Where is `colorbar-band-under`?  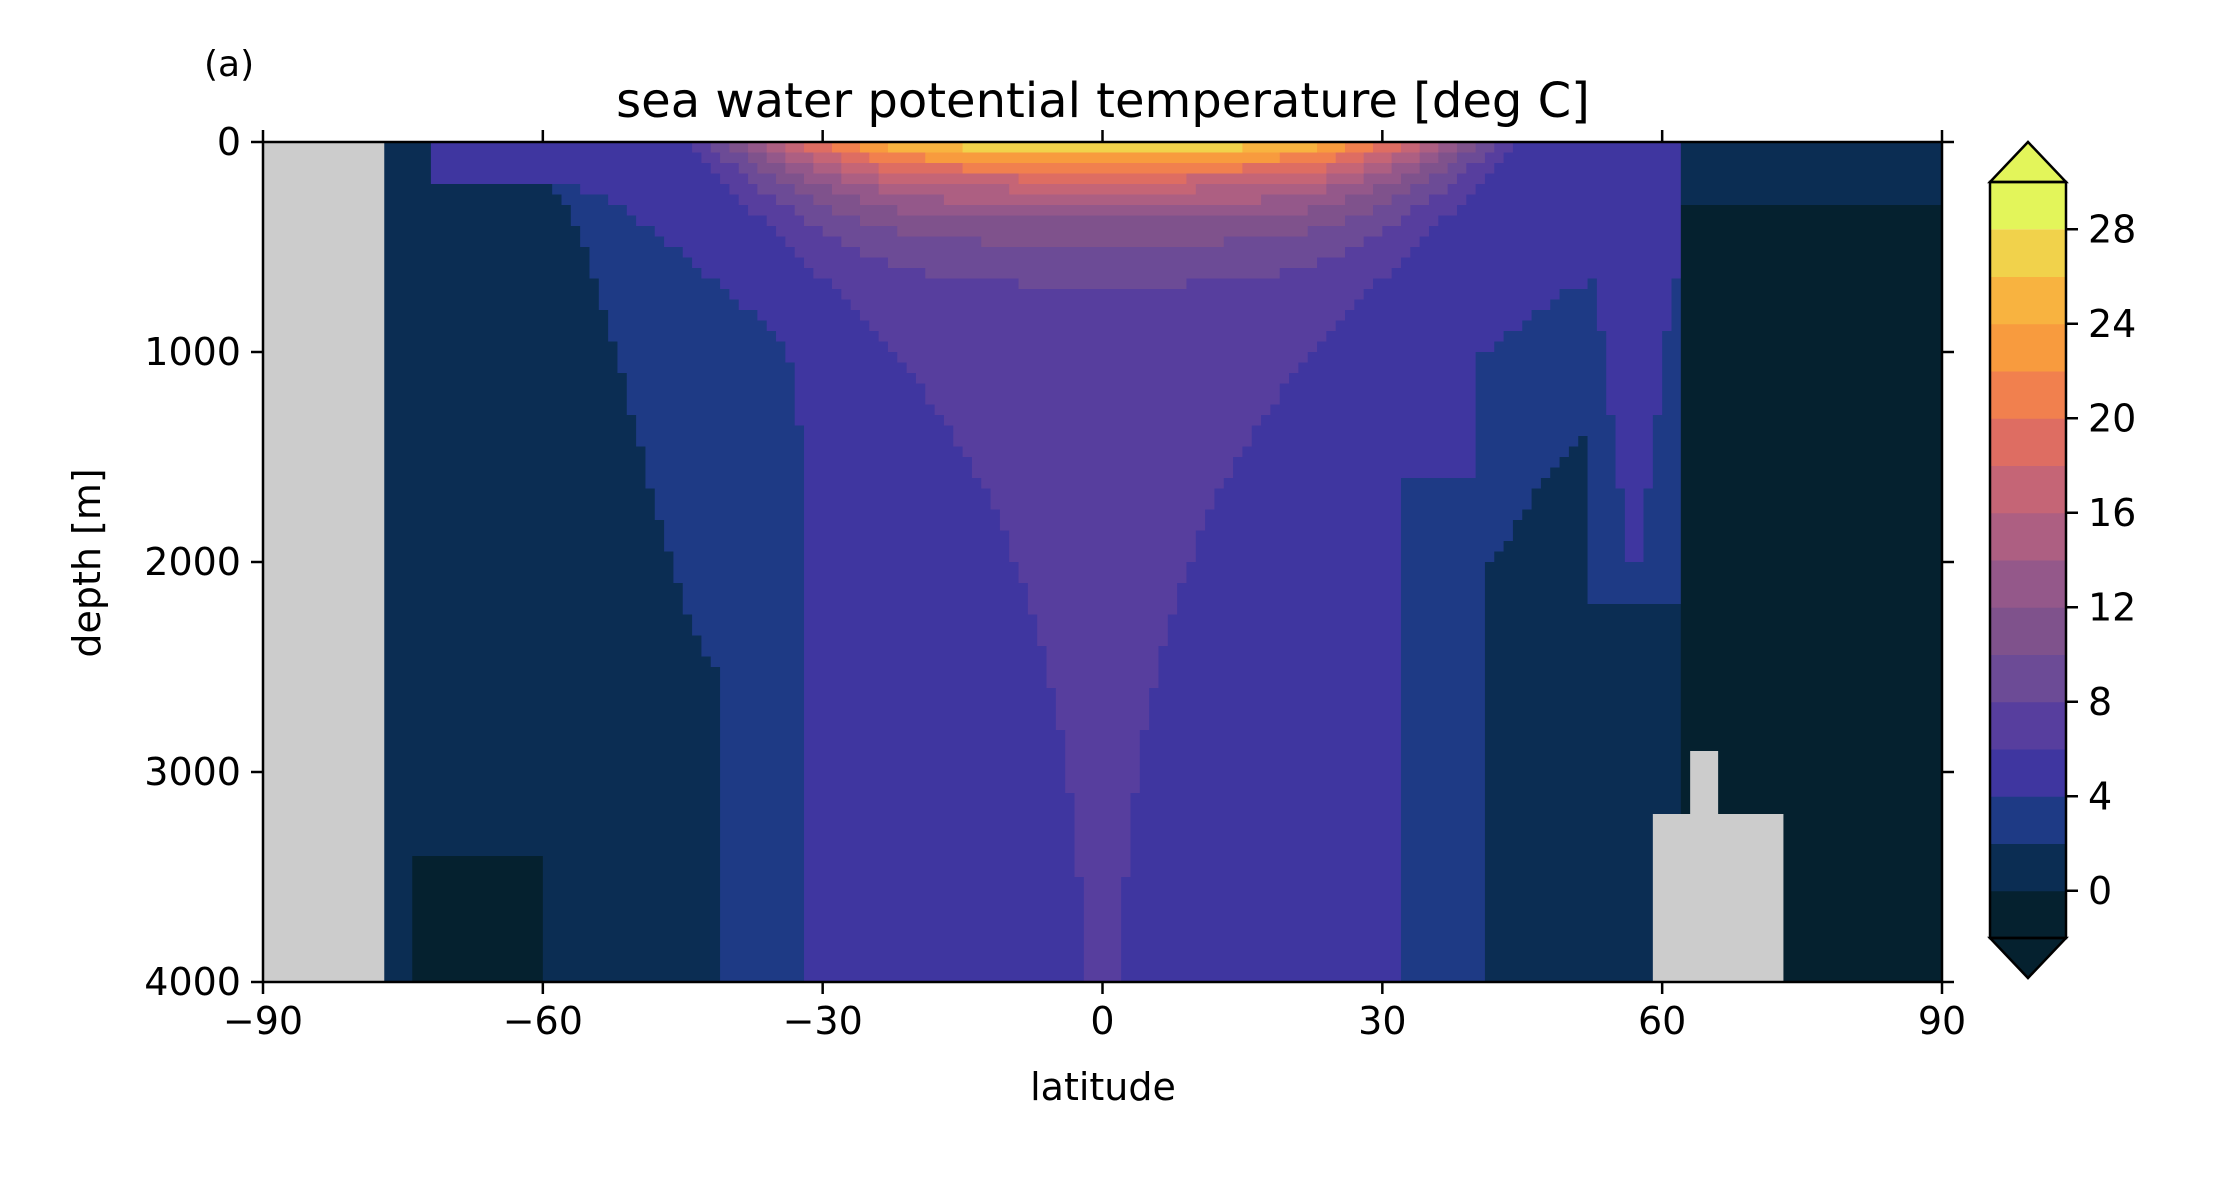 colorbar-band-under is located at coordinates (2028, 914).